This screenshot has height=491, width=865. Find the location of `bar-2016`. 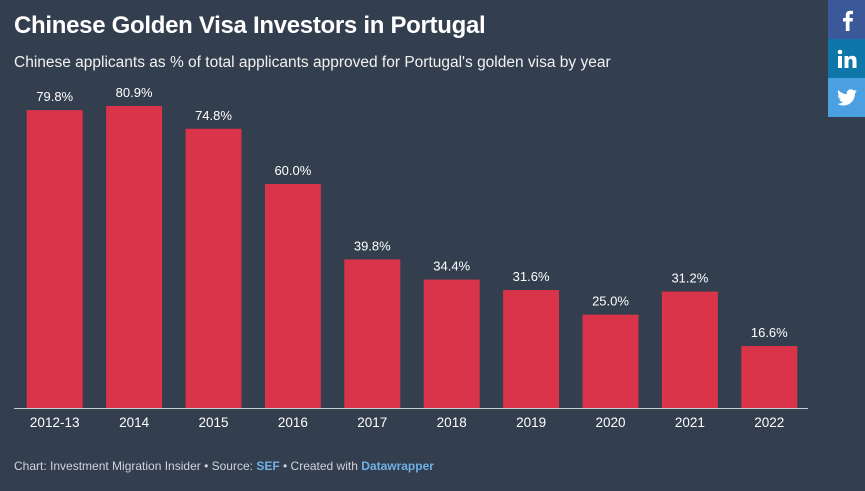

bar-2016 is located at coordinates (292, 296).